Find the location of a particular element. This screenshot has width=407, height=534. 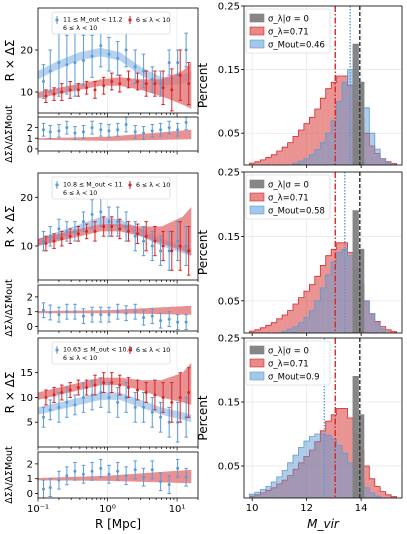

y-tick-label: 20 is located at coordinates (26, 51).